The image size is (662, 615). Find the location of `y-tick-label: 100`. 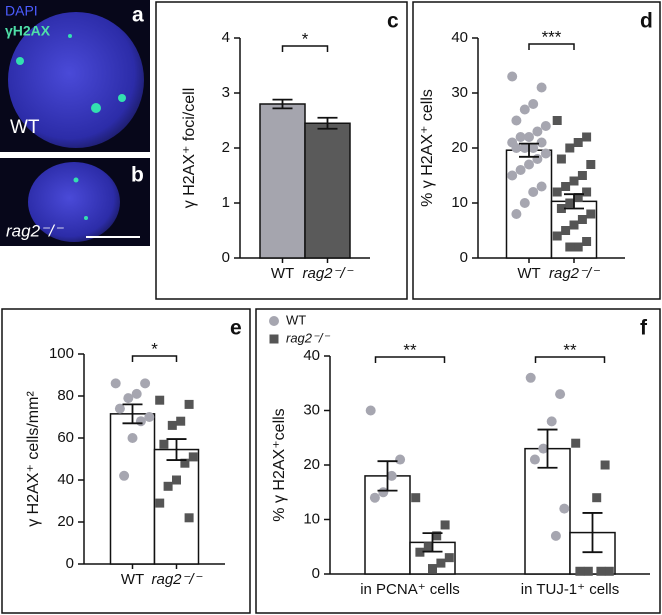

y-tick-label: 100 is located at coordinates (61, 353).